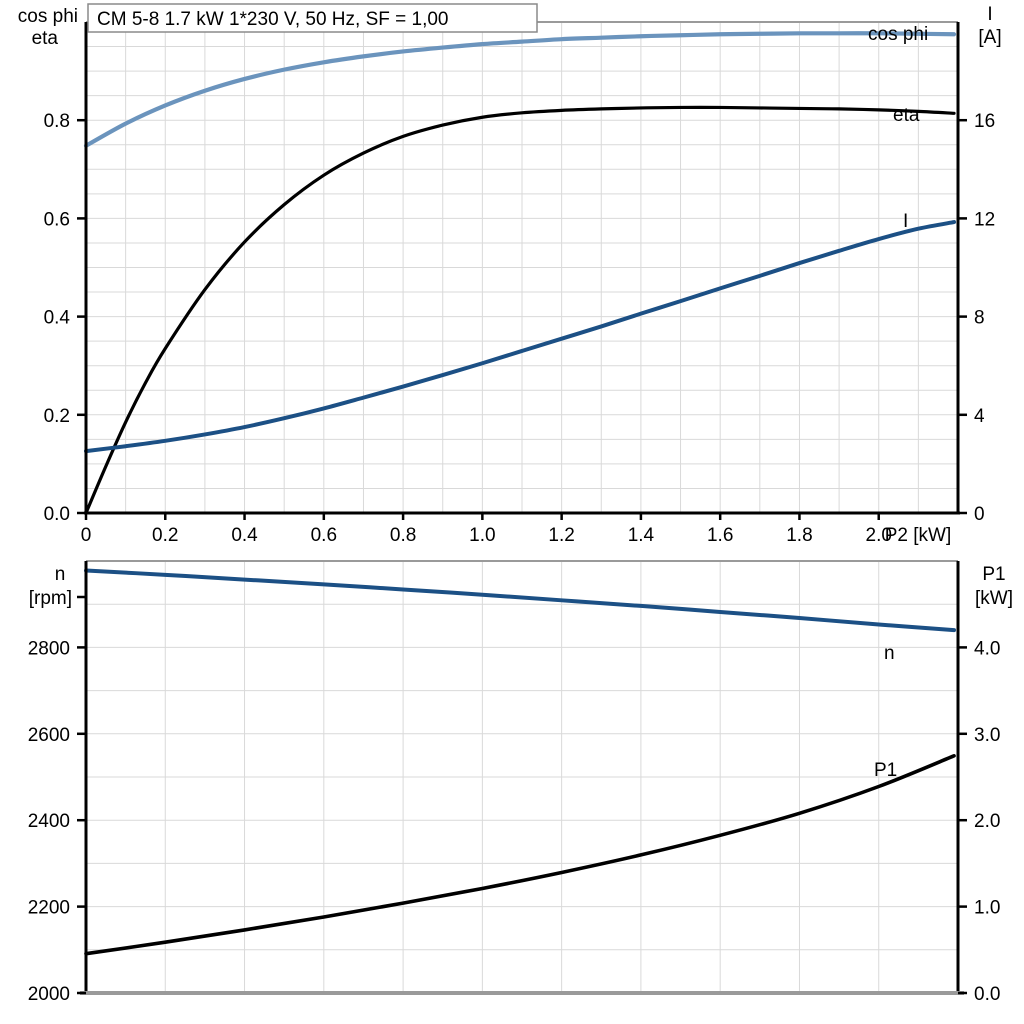 Image resolution: width=1024 pixels, height=1024 pixels. Describe the element at coordinates (57, 318) in the screenshot. I see `tick-label-left: 0.4` at that location.